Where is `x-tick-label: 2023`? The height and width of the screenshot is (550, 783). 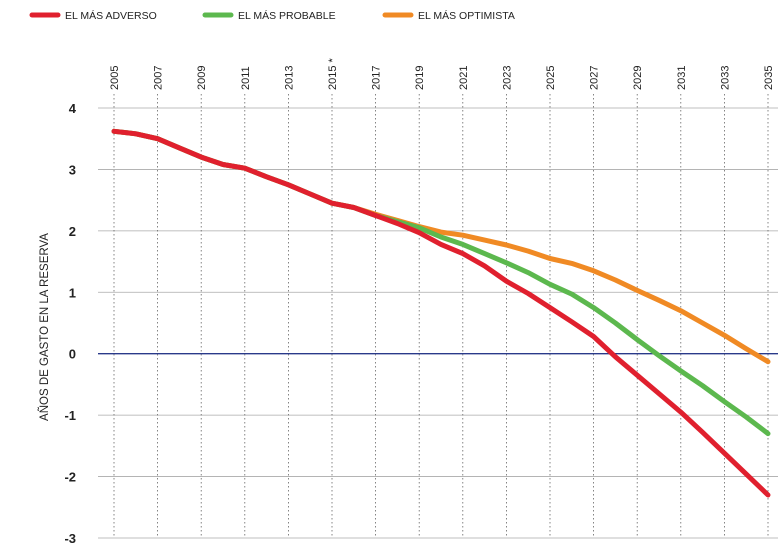 x-tick-label: 2023 is located at coordinates (507, 78).